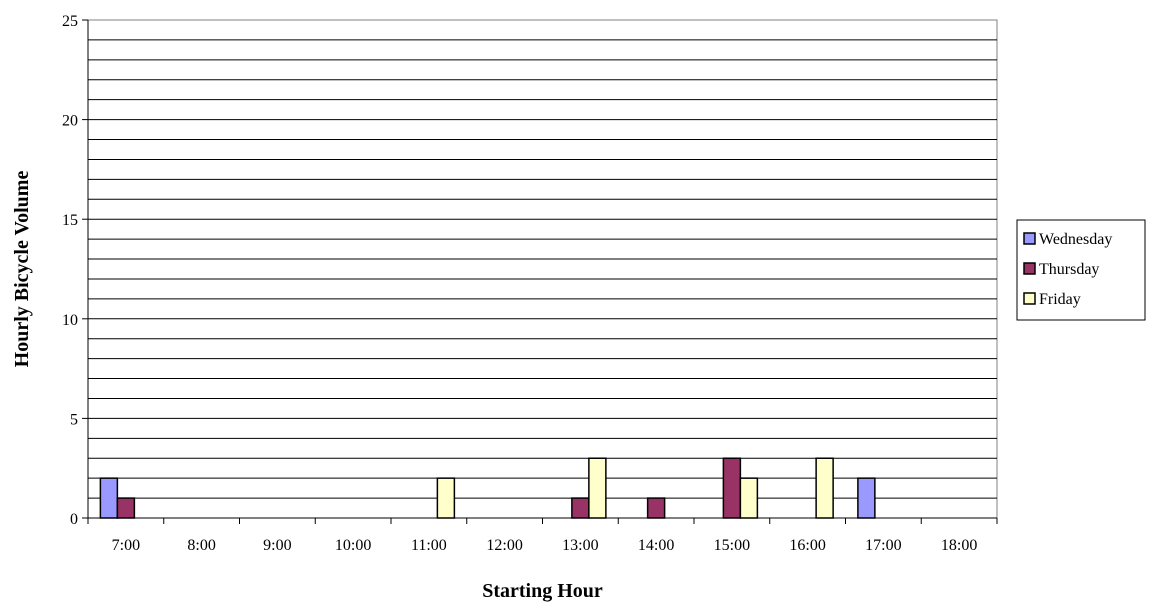  Describe the element at coordinates (1069, 269) in the screenshot. I see `legend-label-thursday: Thursday` at that location.